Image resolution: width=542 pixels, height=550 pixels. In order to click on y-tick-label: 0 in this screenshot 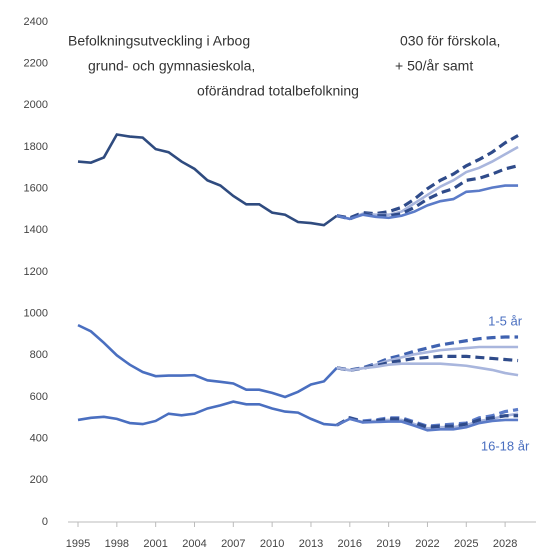, I will do `click(45, 522)`.